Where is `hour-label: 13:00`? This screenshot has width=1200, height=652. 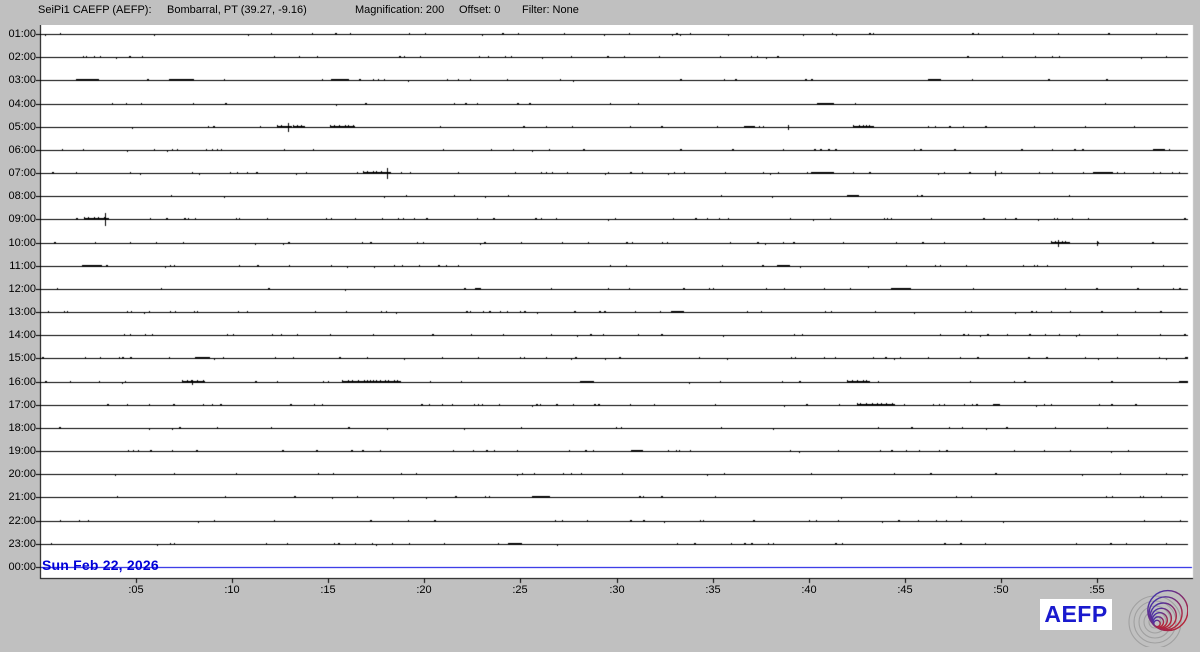 hour-label: 13:00 is located at coordinates (22, 312).